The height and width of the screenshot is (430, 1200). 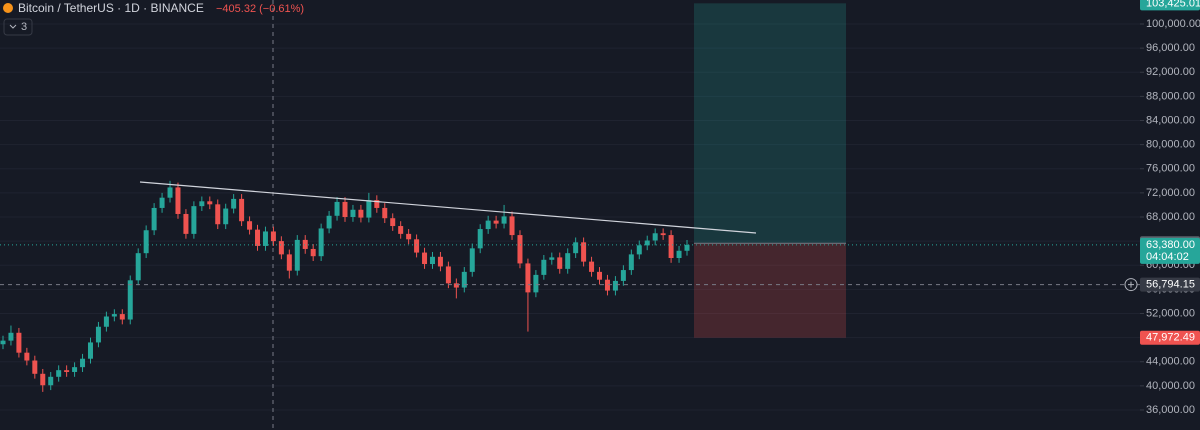 I want to click on price-label: 56,794.15, so click(x=1170, y=284).